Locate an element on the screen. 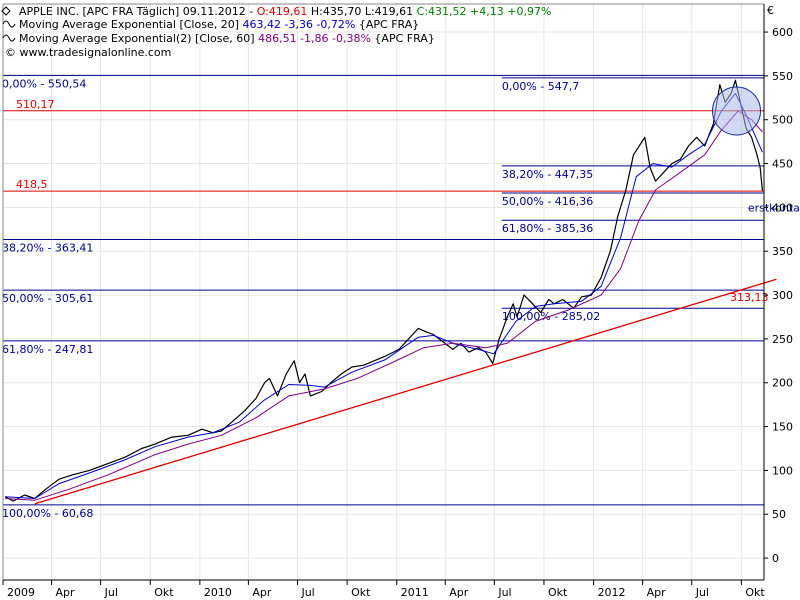  ema60-suffix: {APC FRA} is located at coordinates (403, 38).